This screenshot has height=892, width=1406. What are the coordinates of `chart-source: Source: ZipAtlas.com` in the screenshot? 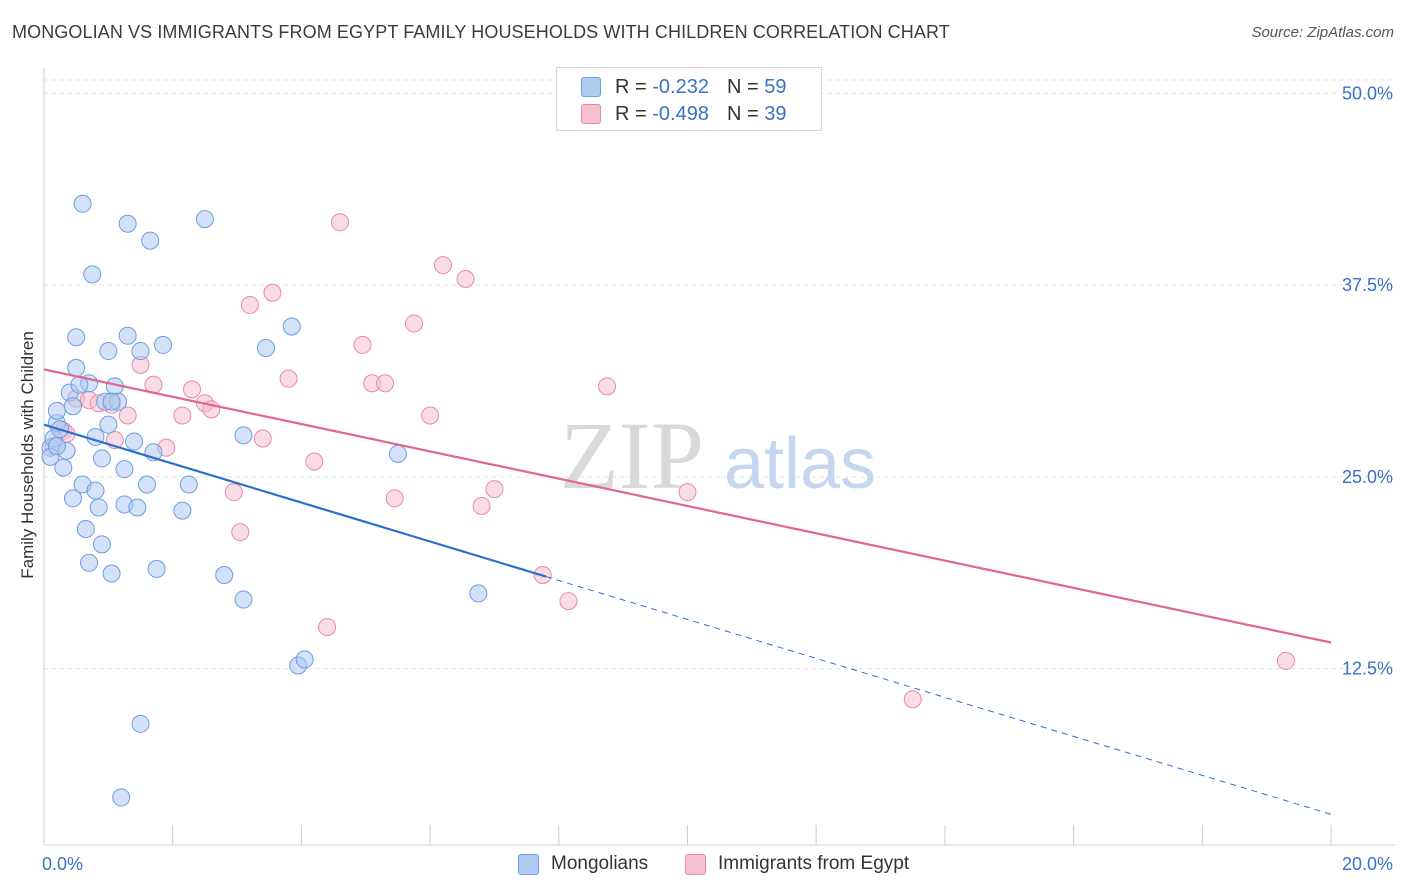 It's located at (1322, 32).